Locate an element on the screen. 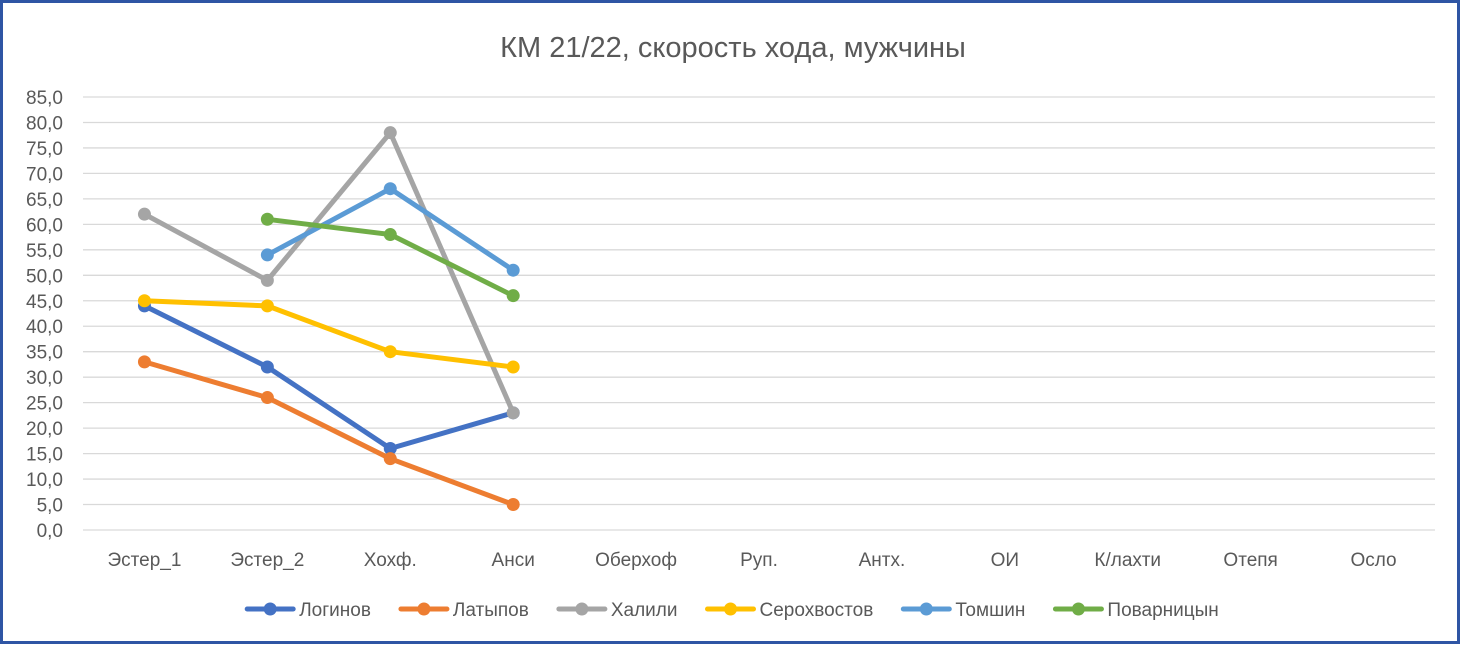  y-tick-label: 80,0 is located at coordinates (44, 123).